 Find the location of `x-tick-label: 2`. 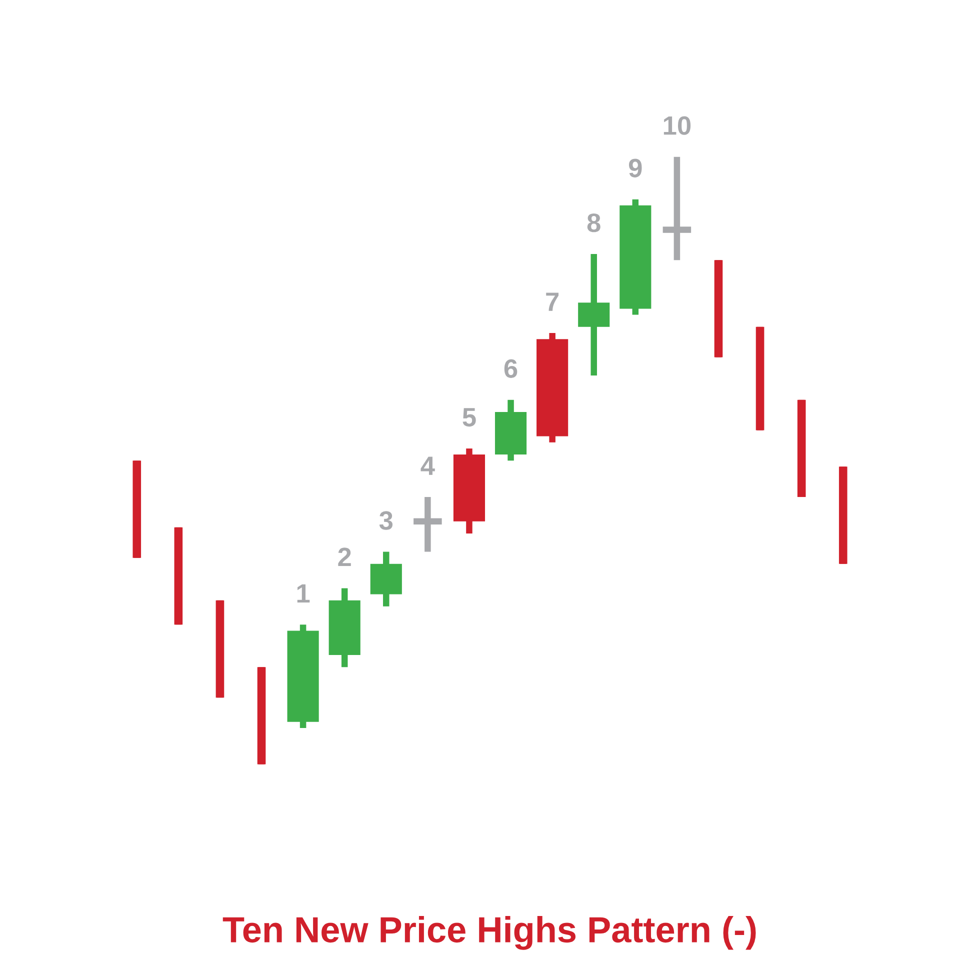

x-tick-label: 2 is located at coordinates (344, 557).